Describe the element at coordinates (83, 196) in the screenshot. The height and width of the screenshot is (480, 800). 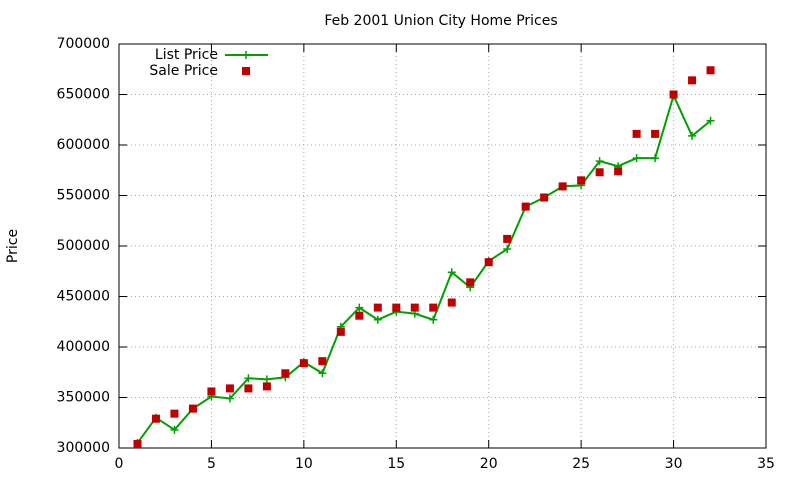
I see `y-tick-label: 550000` at that location.